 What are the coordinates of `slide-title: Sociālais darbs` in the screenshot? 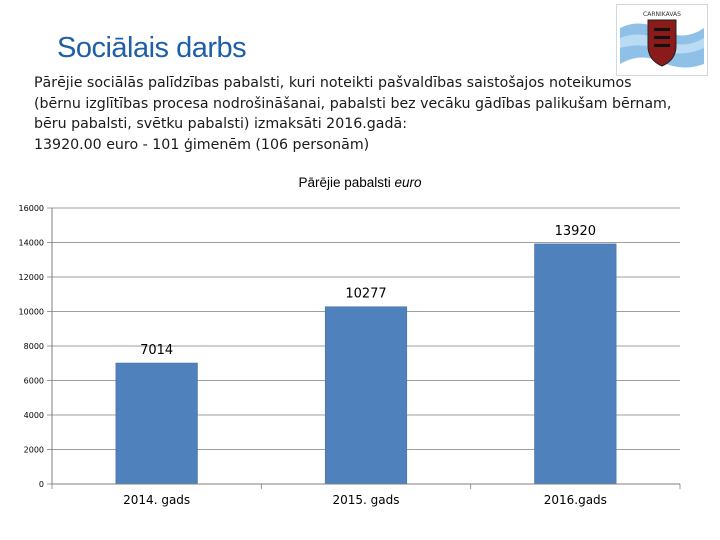 It's located at (152, 48).